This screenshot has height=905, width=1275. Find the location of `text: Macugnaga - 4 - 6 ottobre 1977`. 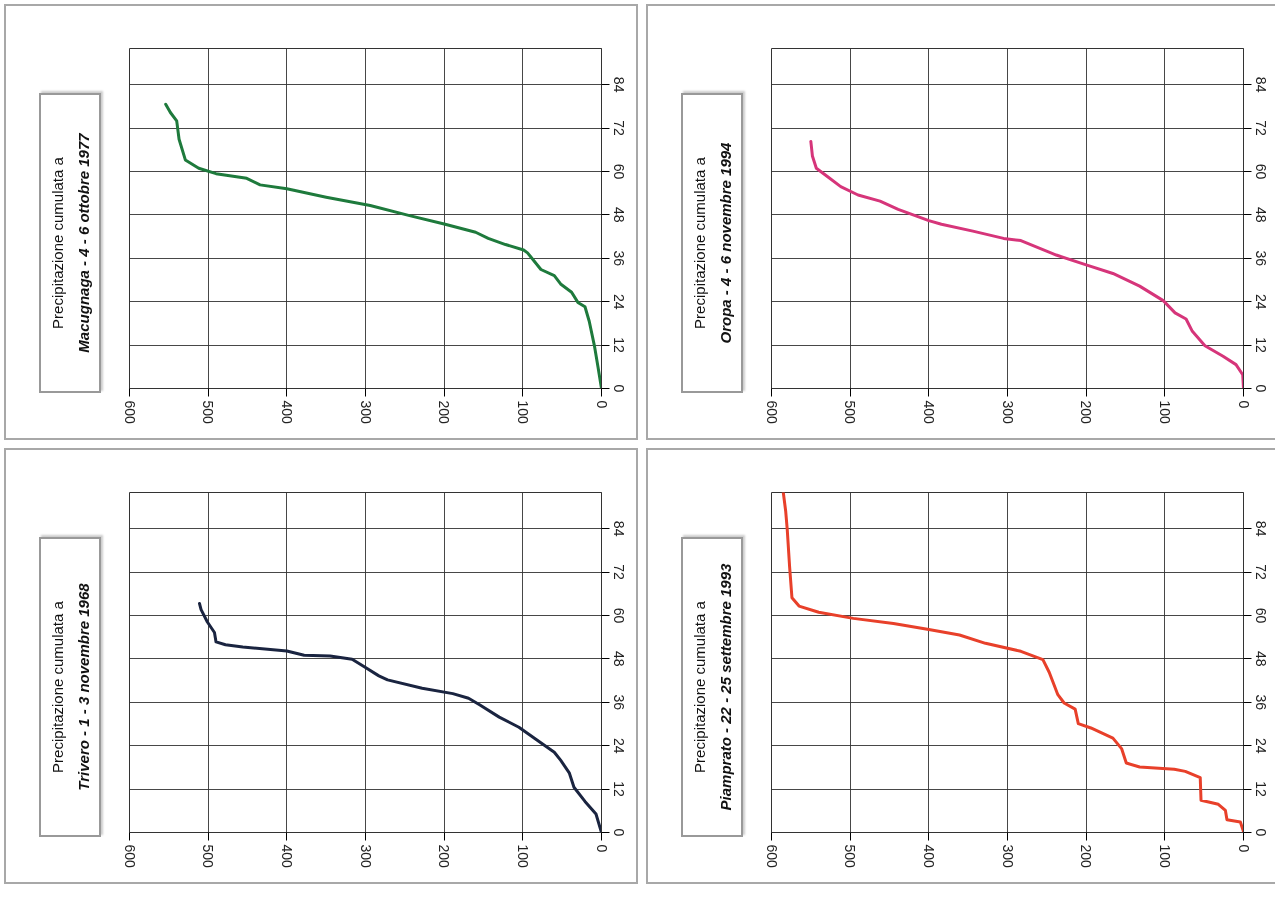

text: Macugnaga - 4 - 6 ottobre 1977 is located at coordinates (83, 243).